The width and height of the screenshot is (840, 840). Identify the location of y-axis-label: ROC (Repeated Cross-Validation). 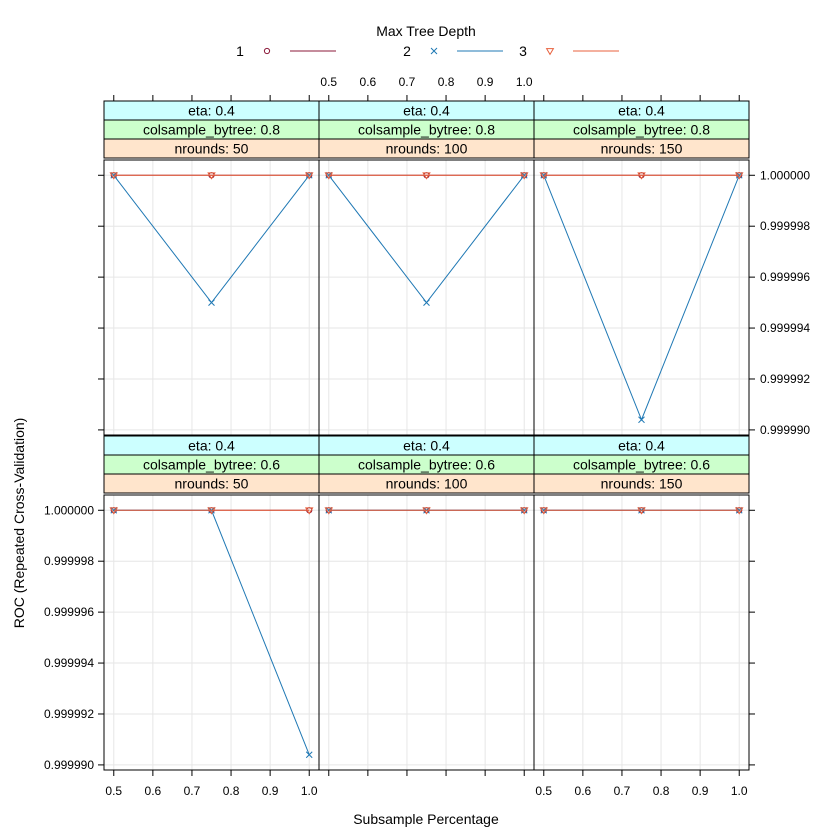
(19, 523).